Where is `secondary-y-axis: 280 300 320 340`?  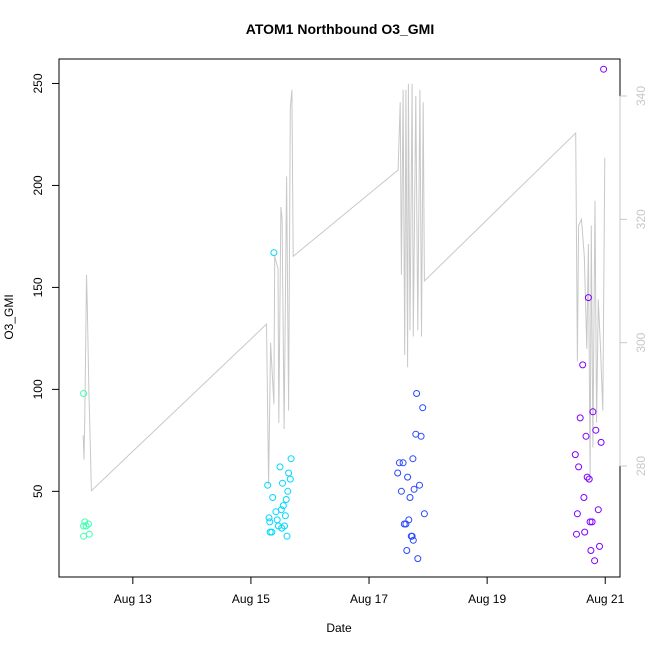
secondary-y-axis: 280 300 320 340 is located at coordinates (633, 281).